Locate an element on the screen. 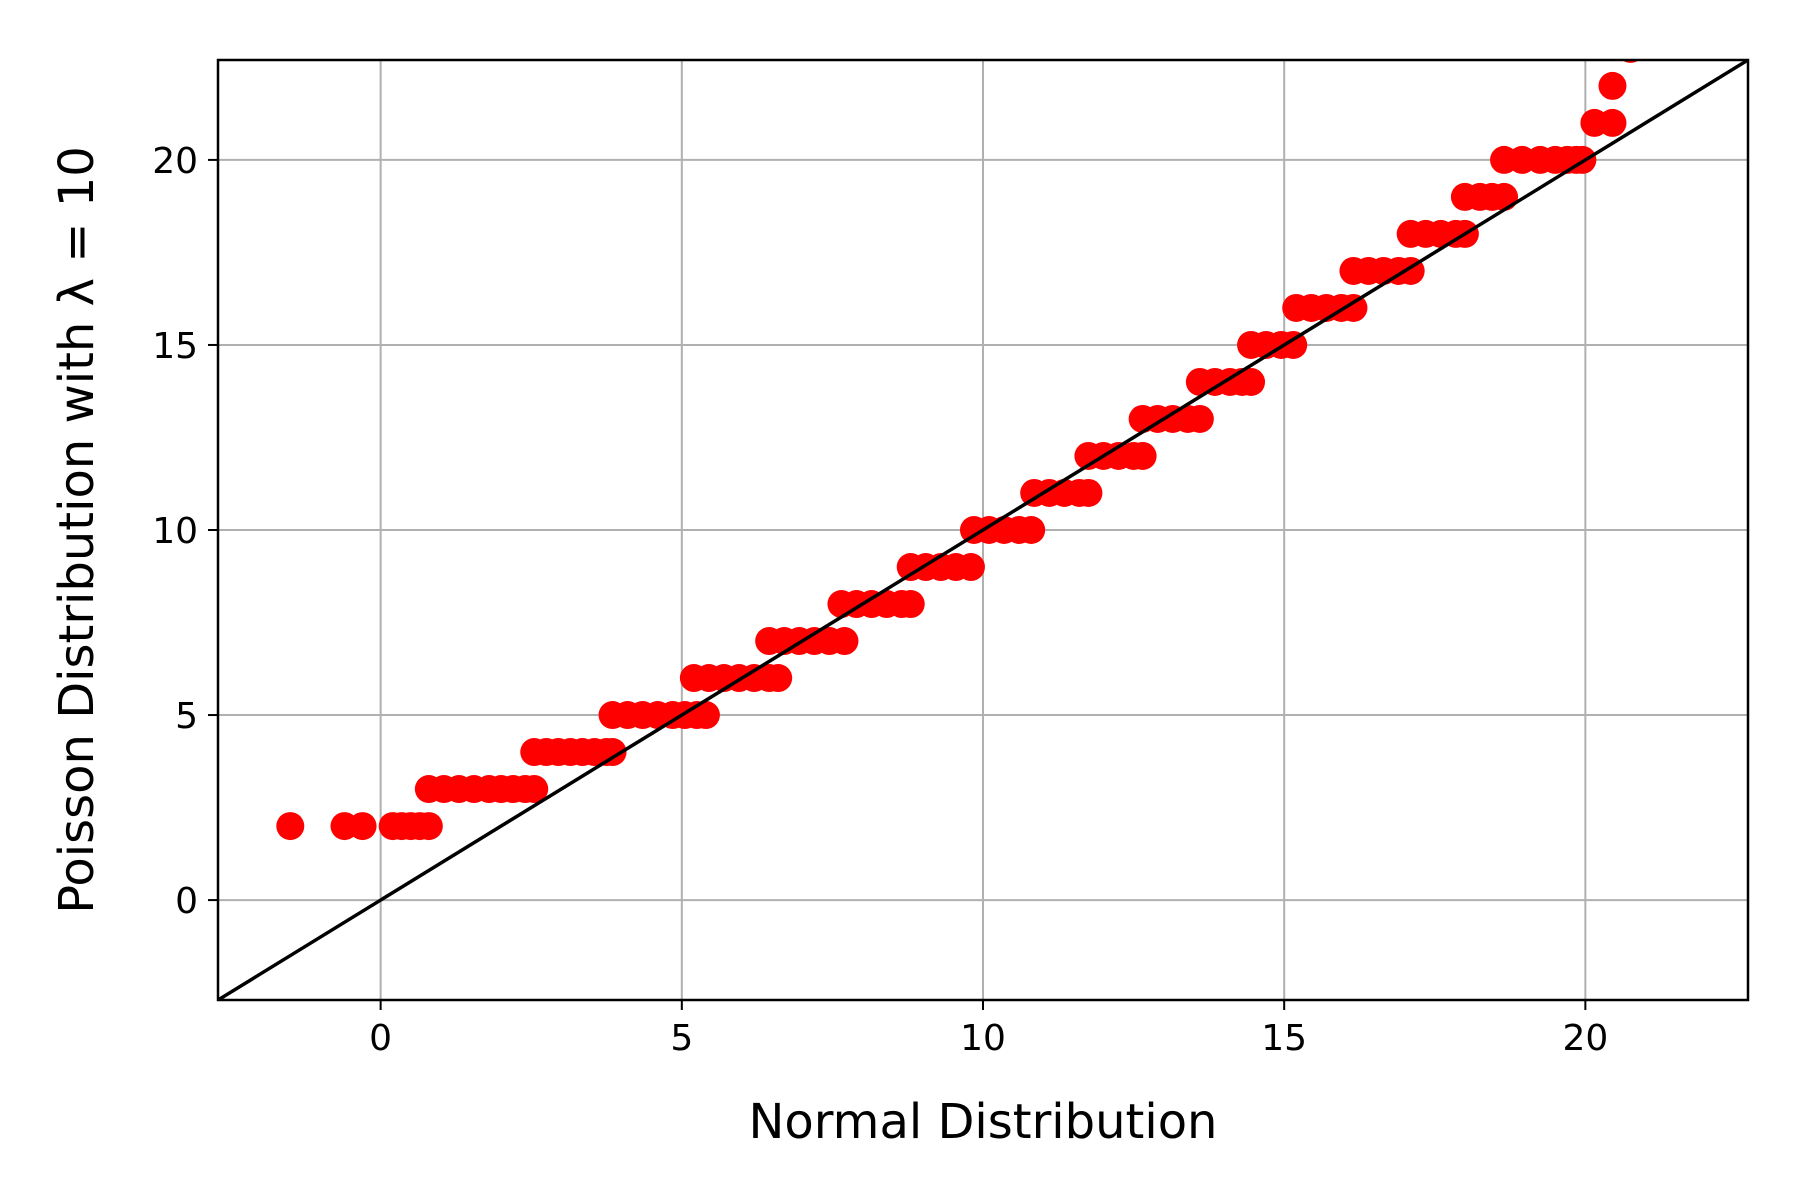  x-tick-label: 20 is located at coordinates (1585, 1038).